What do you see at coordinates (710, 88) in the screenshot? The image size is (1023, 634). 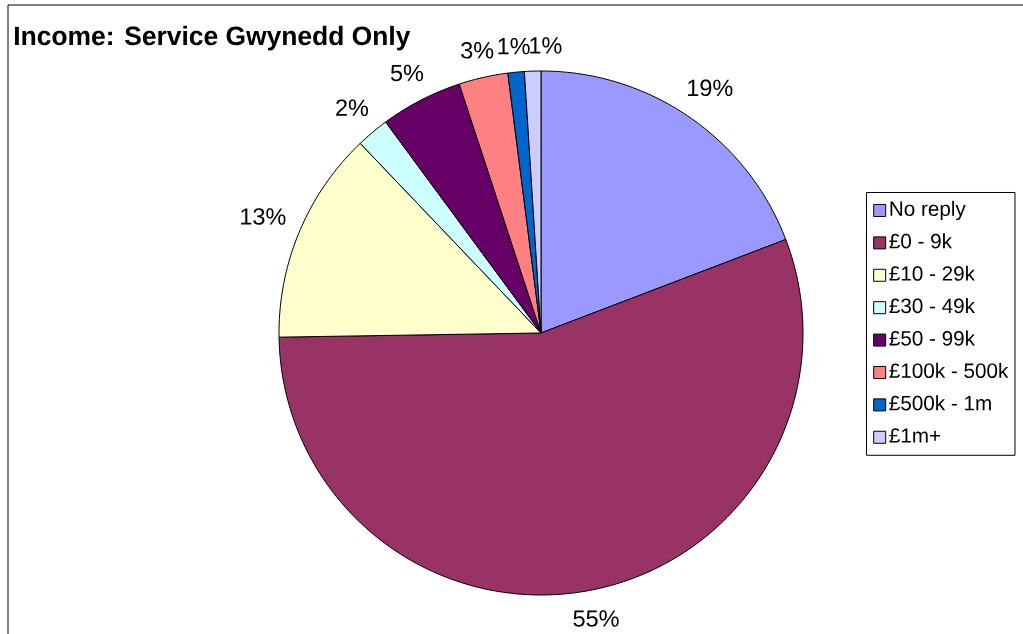 I see `data-label: 19%` at bounding box center [710, 88].